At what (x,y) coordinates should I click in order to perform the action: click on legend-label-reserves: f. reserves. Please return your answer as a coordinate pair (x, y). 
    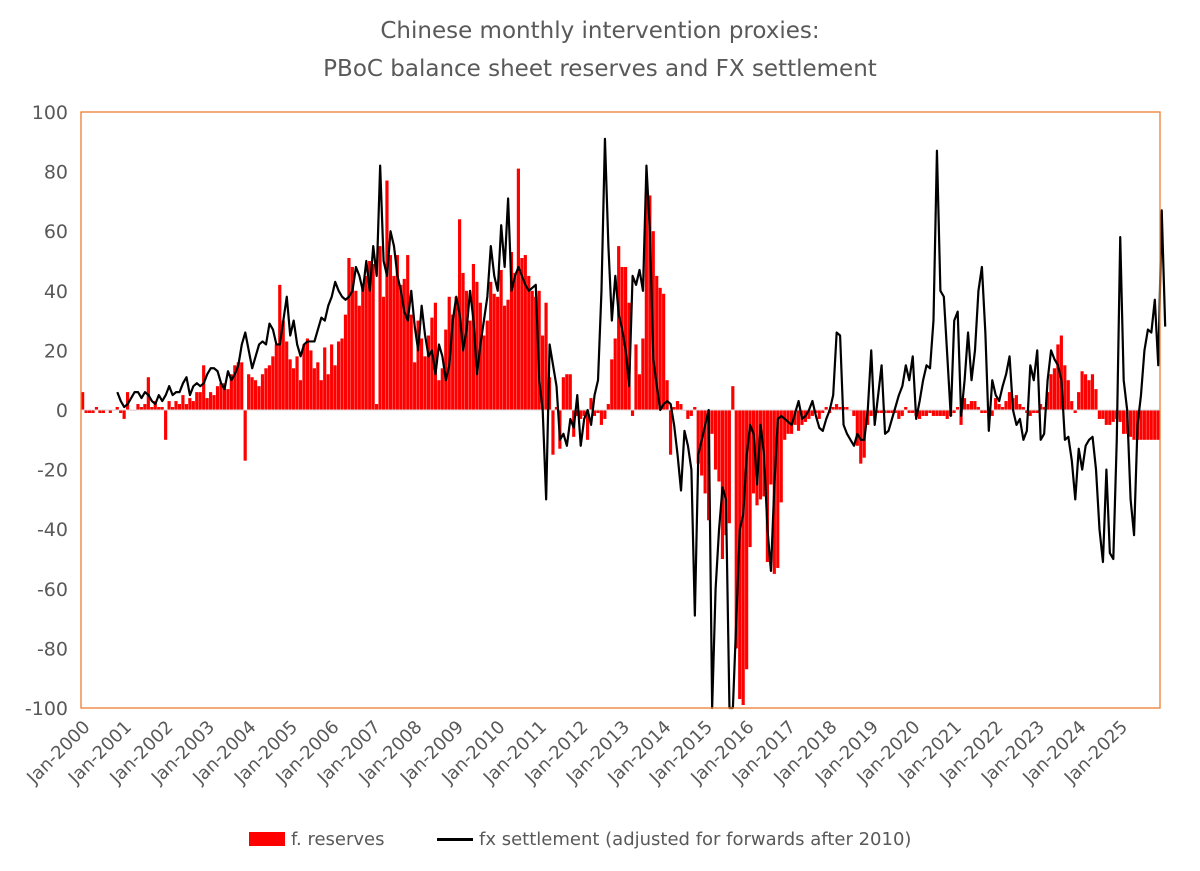
    Looking at the image, I should click on (338, 839).